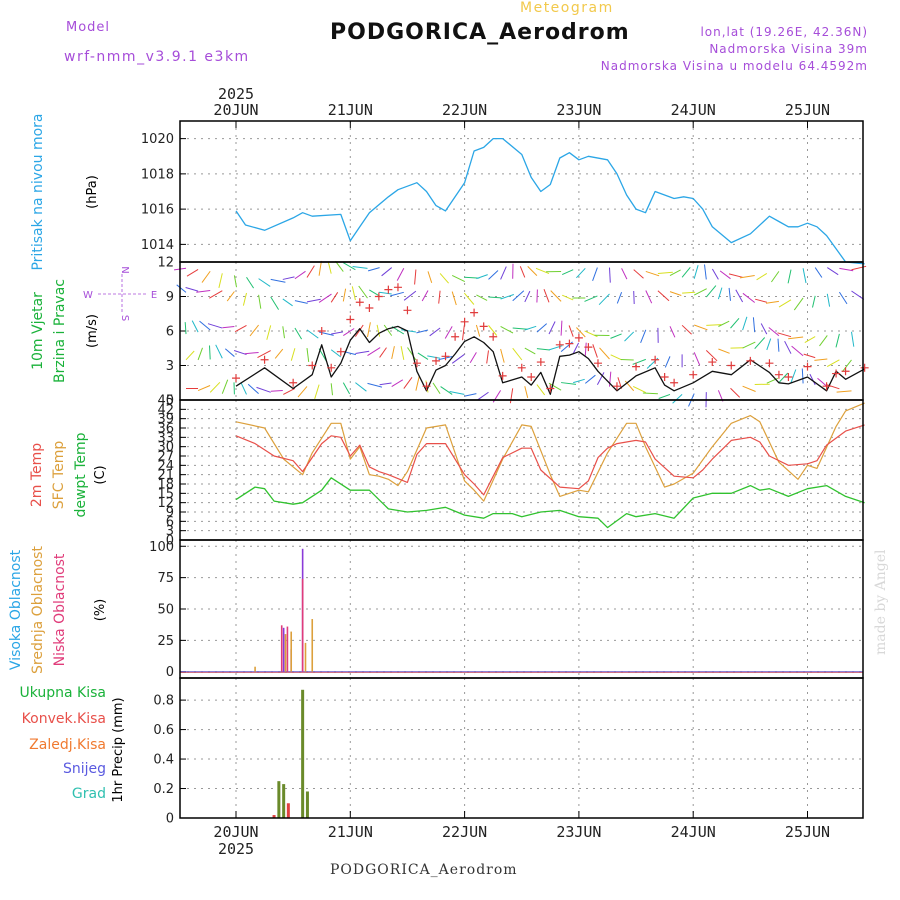 This screenshot has height=900, width=900. What do you see at coordinates (734, 66) in the screenshot?
I see `model-elevation: Nadmorska Visina u modelu 64.4592m` at bounding box center [734, 66].